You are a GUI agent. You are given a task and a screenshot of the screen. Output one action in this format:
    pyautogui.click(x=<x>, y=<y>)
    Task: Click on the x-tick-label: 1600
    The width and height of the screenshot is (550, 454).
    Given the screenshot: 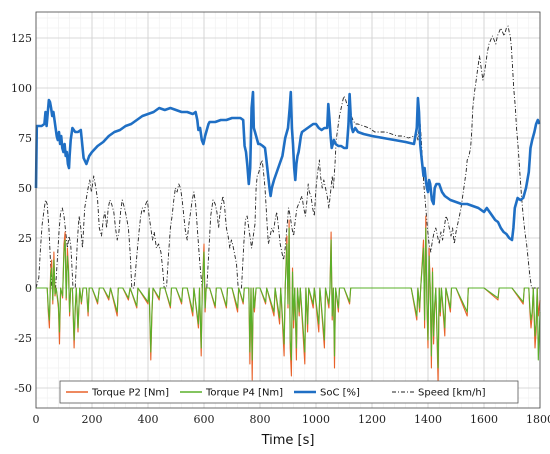 What is the action you would take?
    pyautogui.click(x=484, y=419)
    